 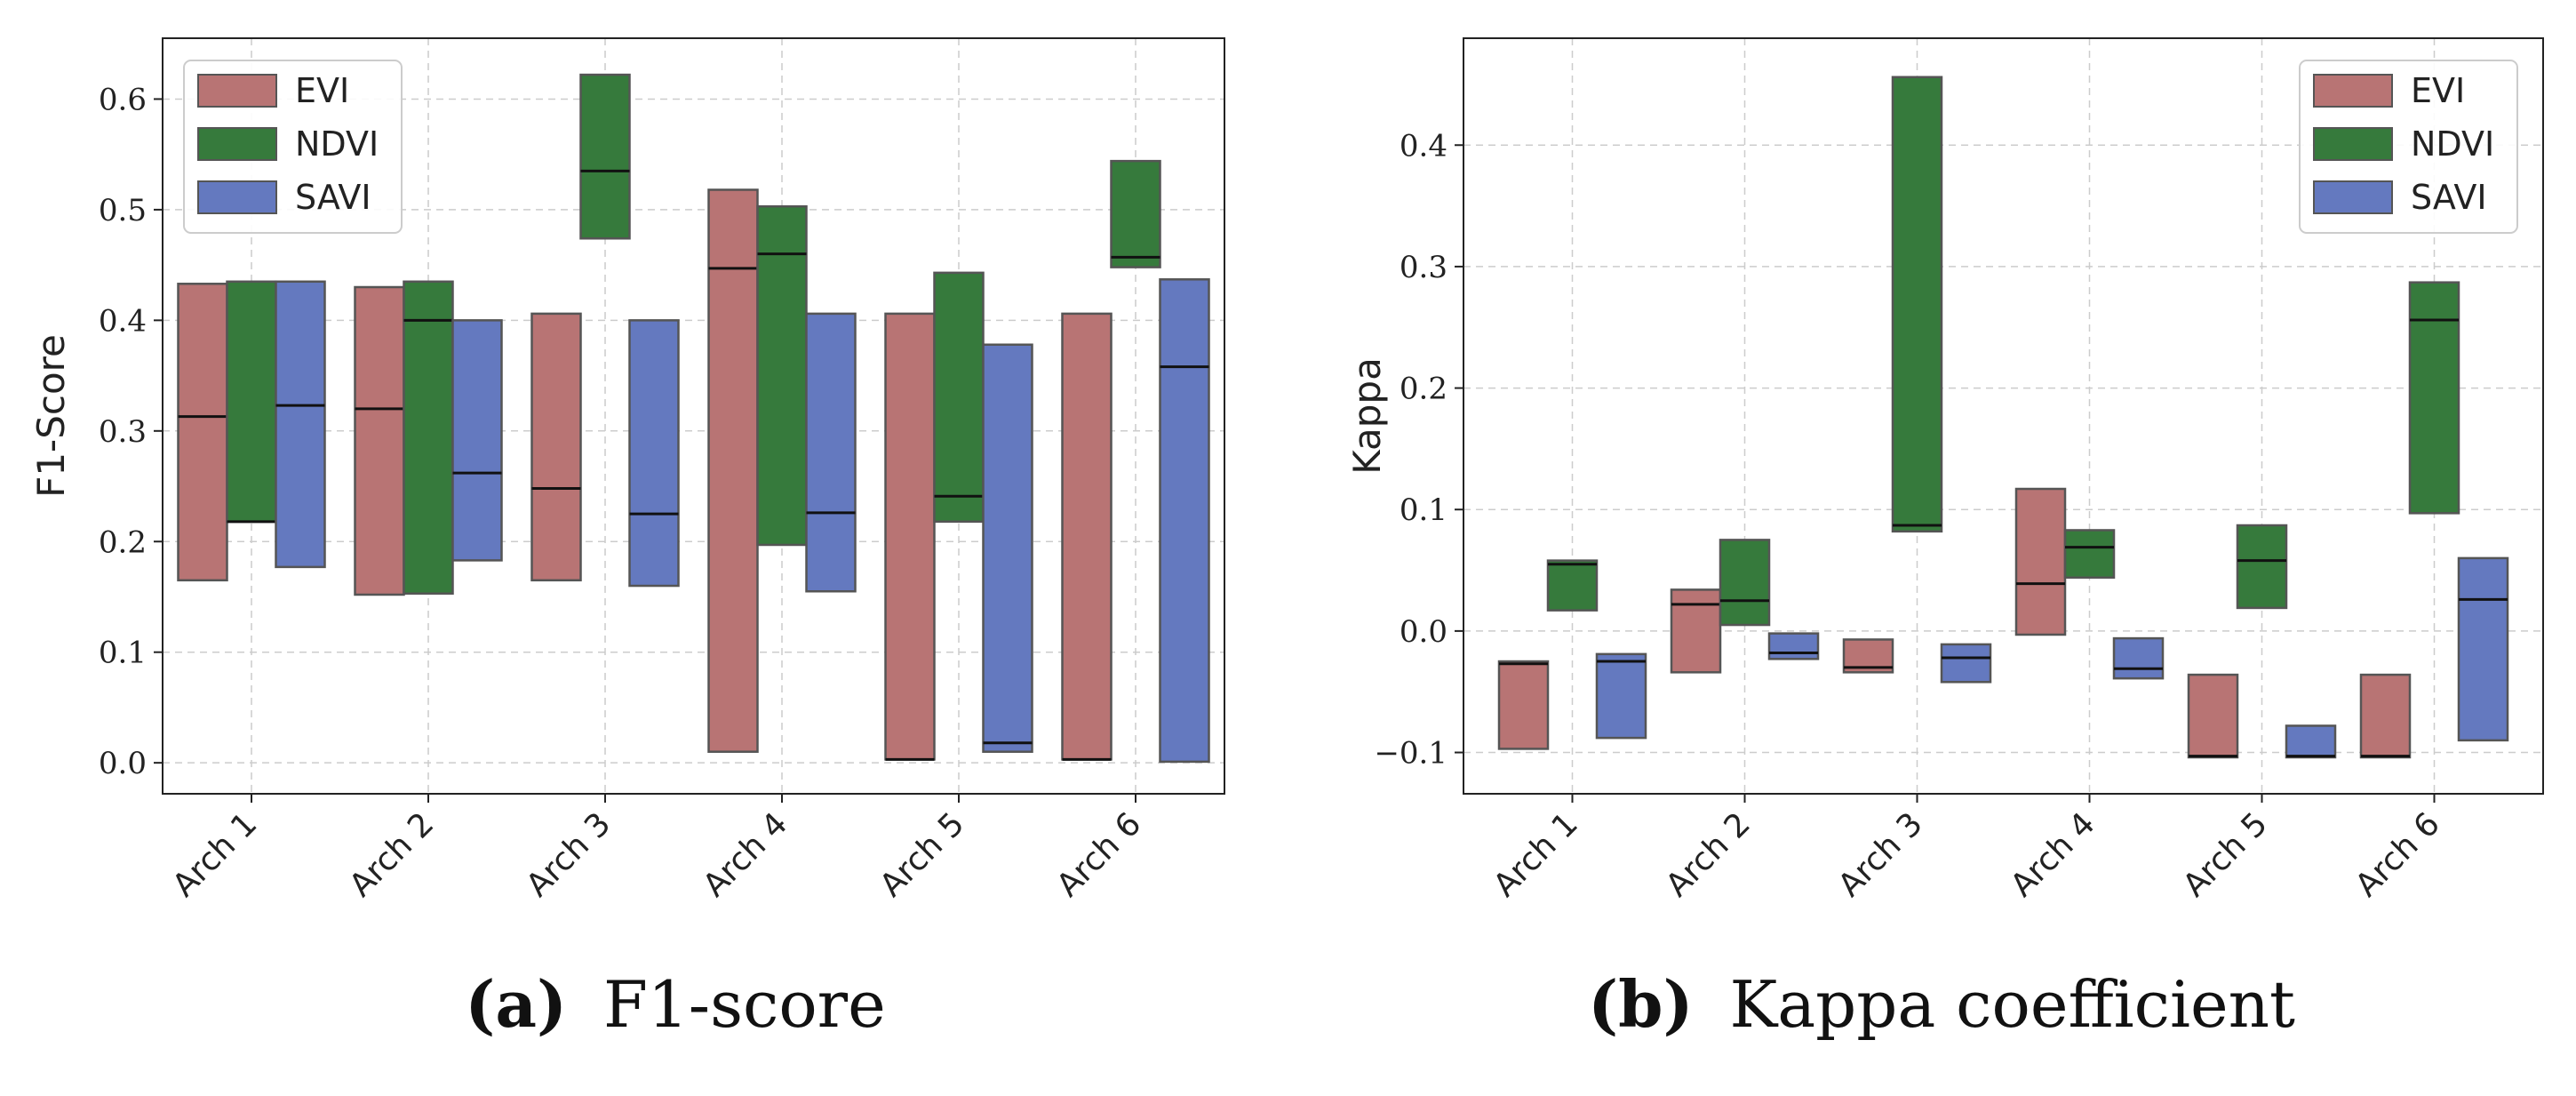 I want to click on caption-letter: (b), so click(x=1641, y=1004).